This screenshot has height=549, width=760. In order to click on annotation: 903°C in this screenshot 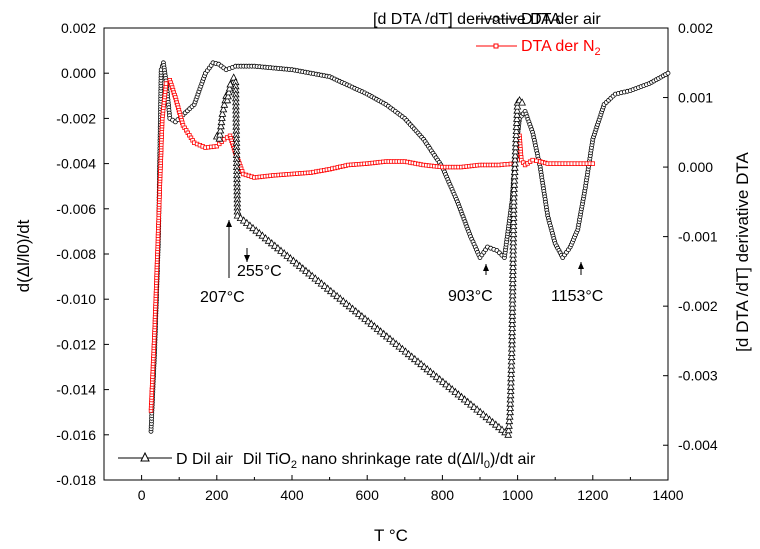, I will do `click(470, 284)`.